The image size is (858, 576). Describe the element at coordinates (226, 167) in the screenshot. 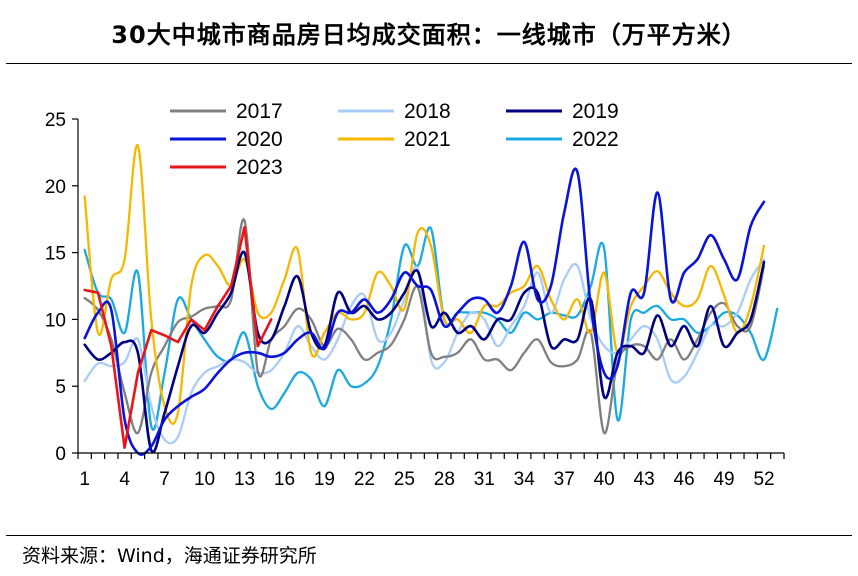

I see `legend-item-2023: 2023` at that location.